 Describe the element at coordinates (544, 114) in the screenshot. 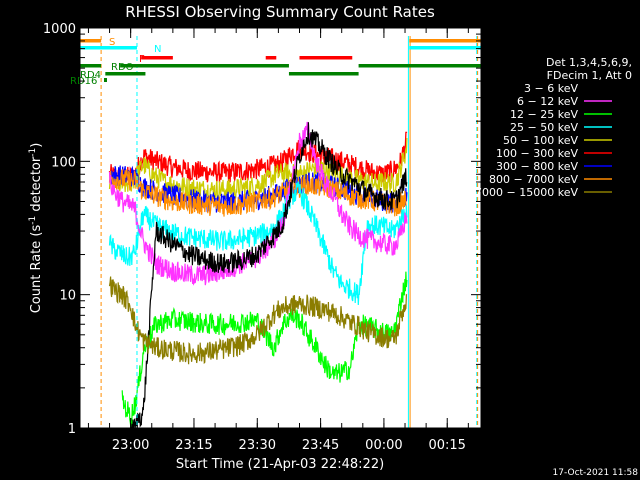

I see `legend-label-2: 12 − 25 keV` at that location.